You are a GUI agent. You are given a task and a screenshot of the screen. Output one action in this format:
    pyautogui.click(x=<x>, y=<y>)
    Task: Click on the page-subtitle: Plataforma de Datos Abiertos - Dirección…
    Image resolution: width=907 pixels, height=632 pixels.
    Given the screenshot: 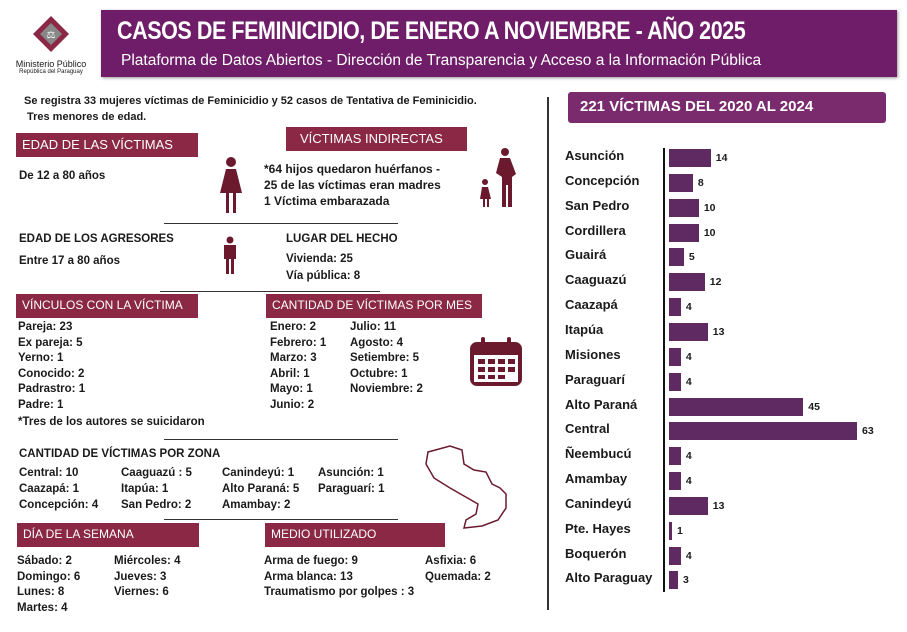 What is the action you would take?
    pyautogui.click(x=441, y=60)
    